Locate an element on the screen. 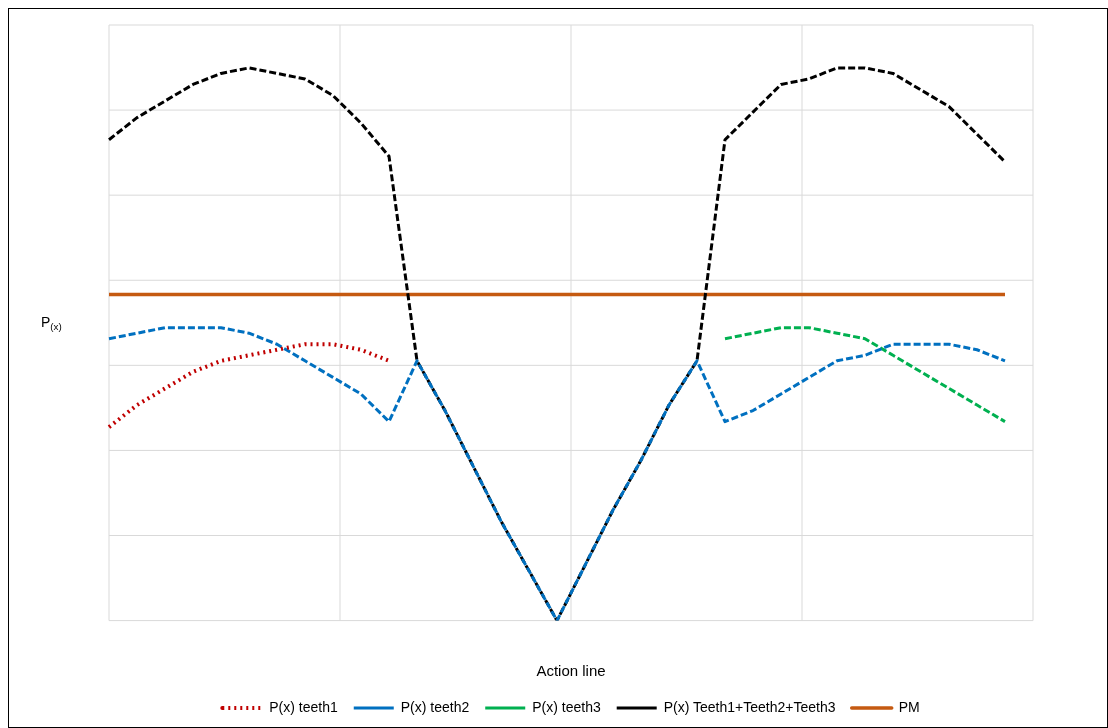 This screenshot has height=728, width=1108. x-axis-title: Action line is located at coordinates (571, 671).